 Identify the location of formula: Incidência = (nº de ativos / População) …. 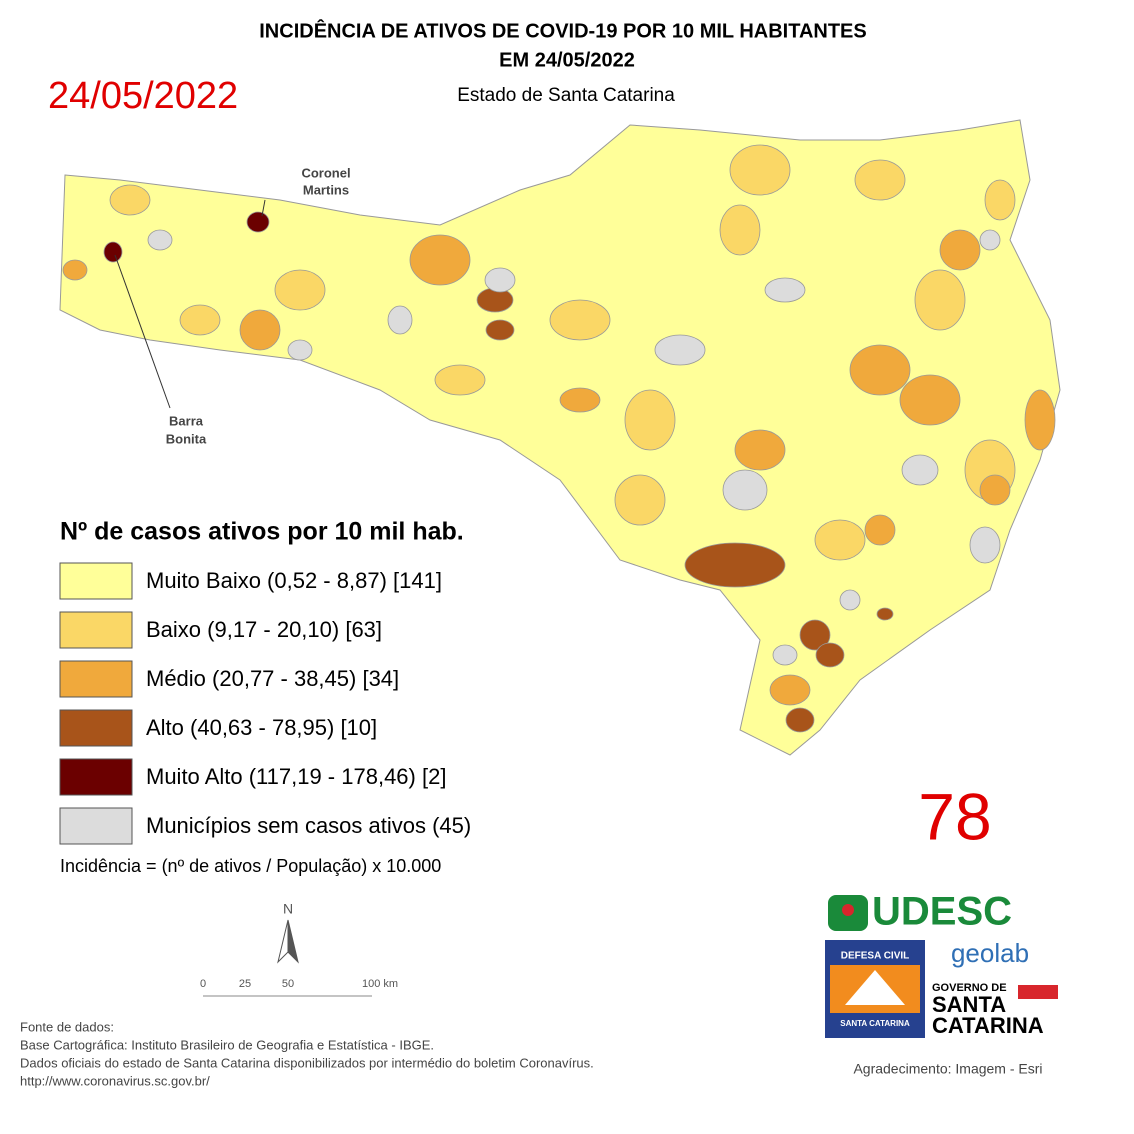
(250, 866).